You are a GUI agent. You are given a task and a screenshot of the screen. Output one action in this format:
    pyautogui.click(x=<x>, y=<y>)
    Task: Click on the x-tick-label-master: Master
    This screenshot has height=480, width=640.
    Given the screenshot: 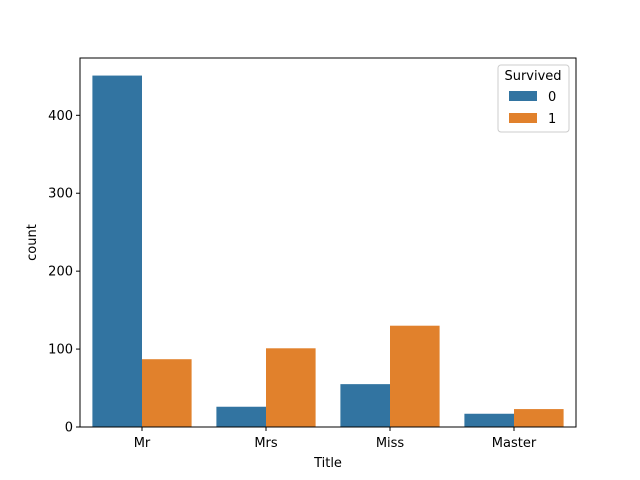 What is the action you would take?
    pyautogui.click(x=514, y=443)
    